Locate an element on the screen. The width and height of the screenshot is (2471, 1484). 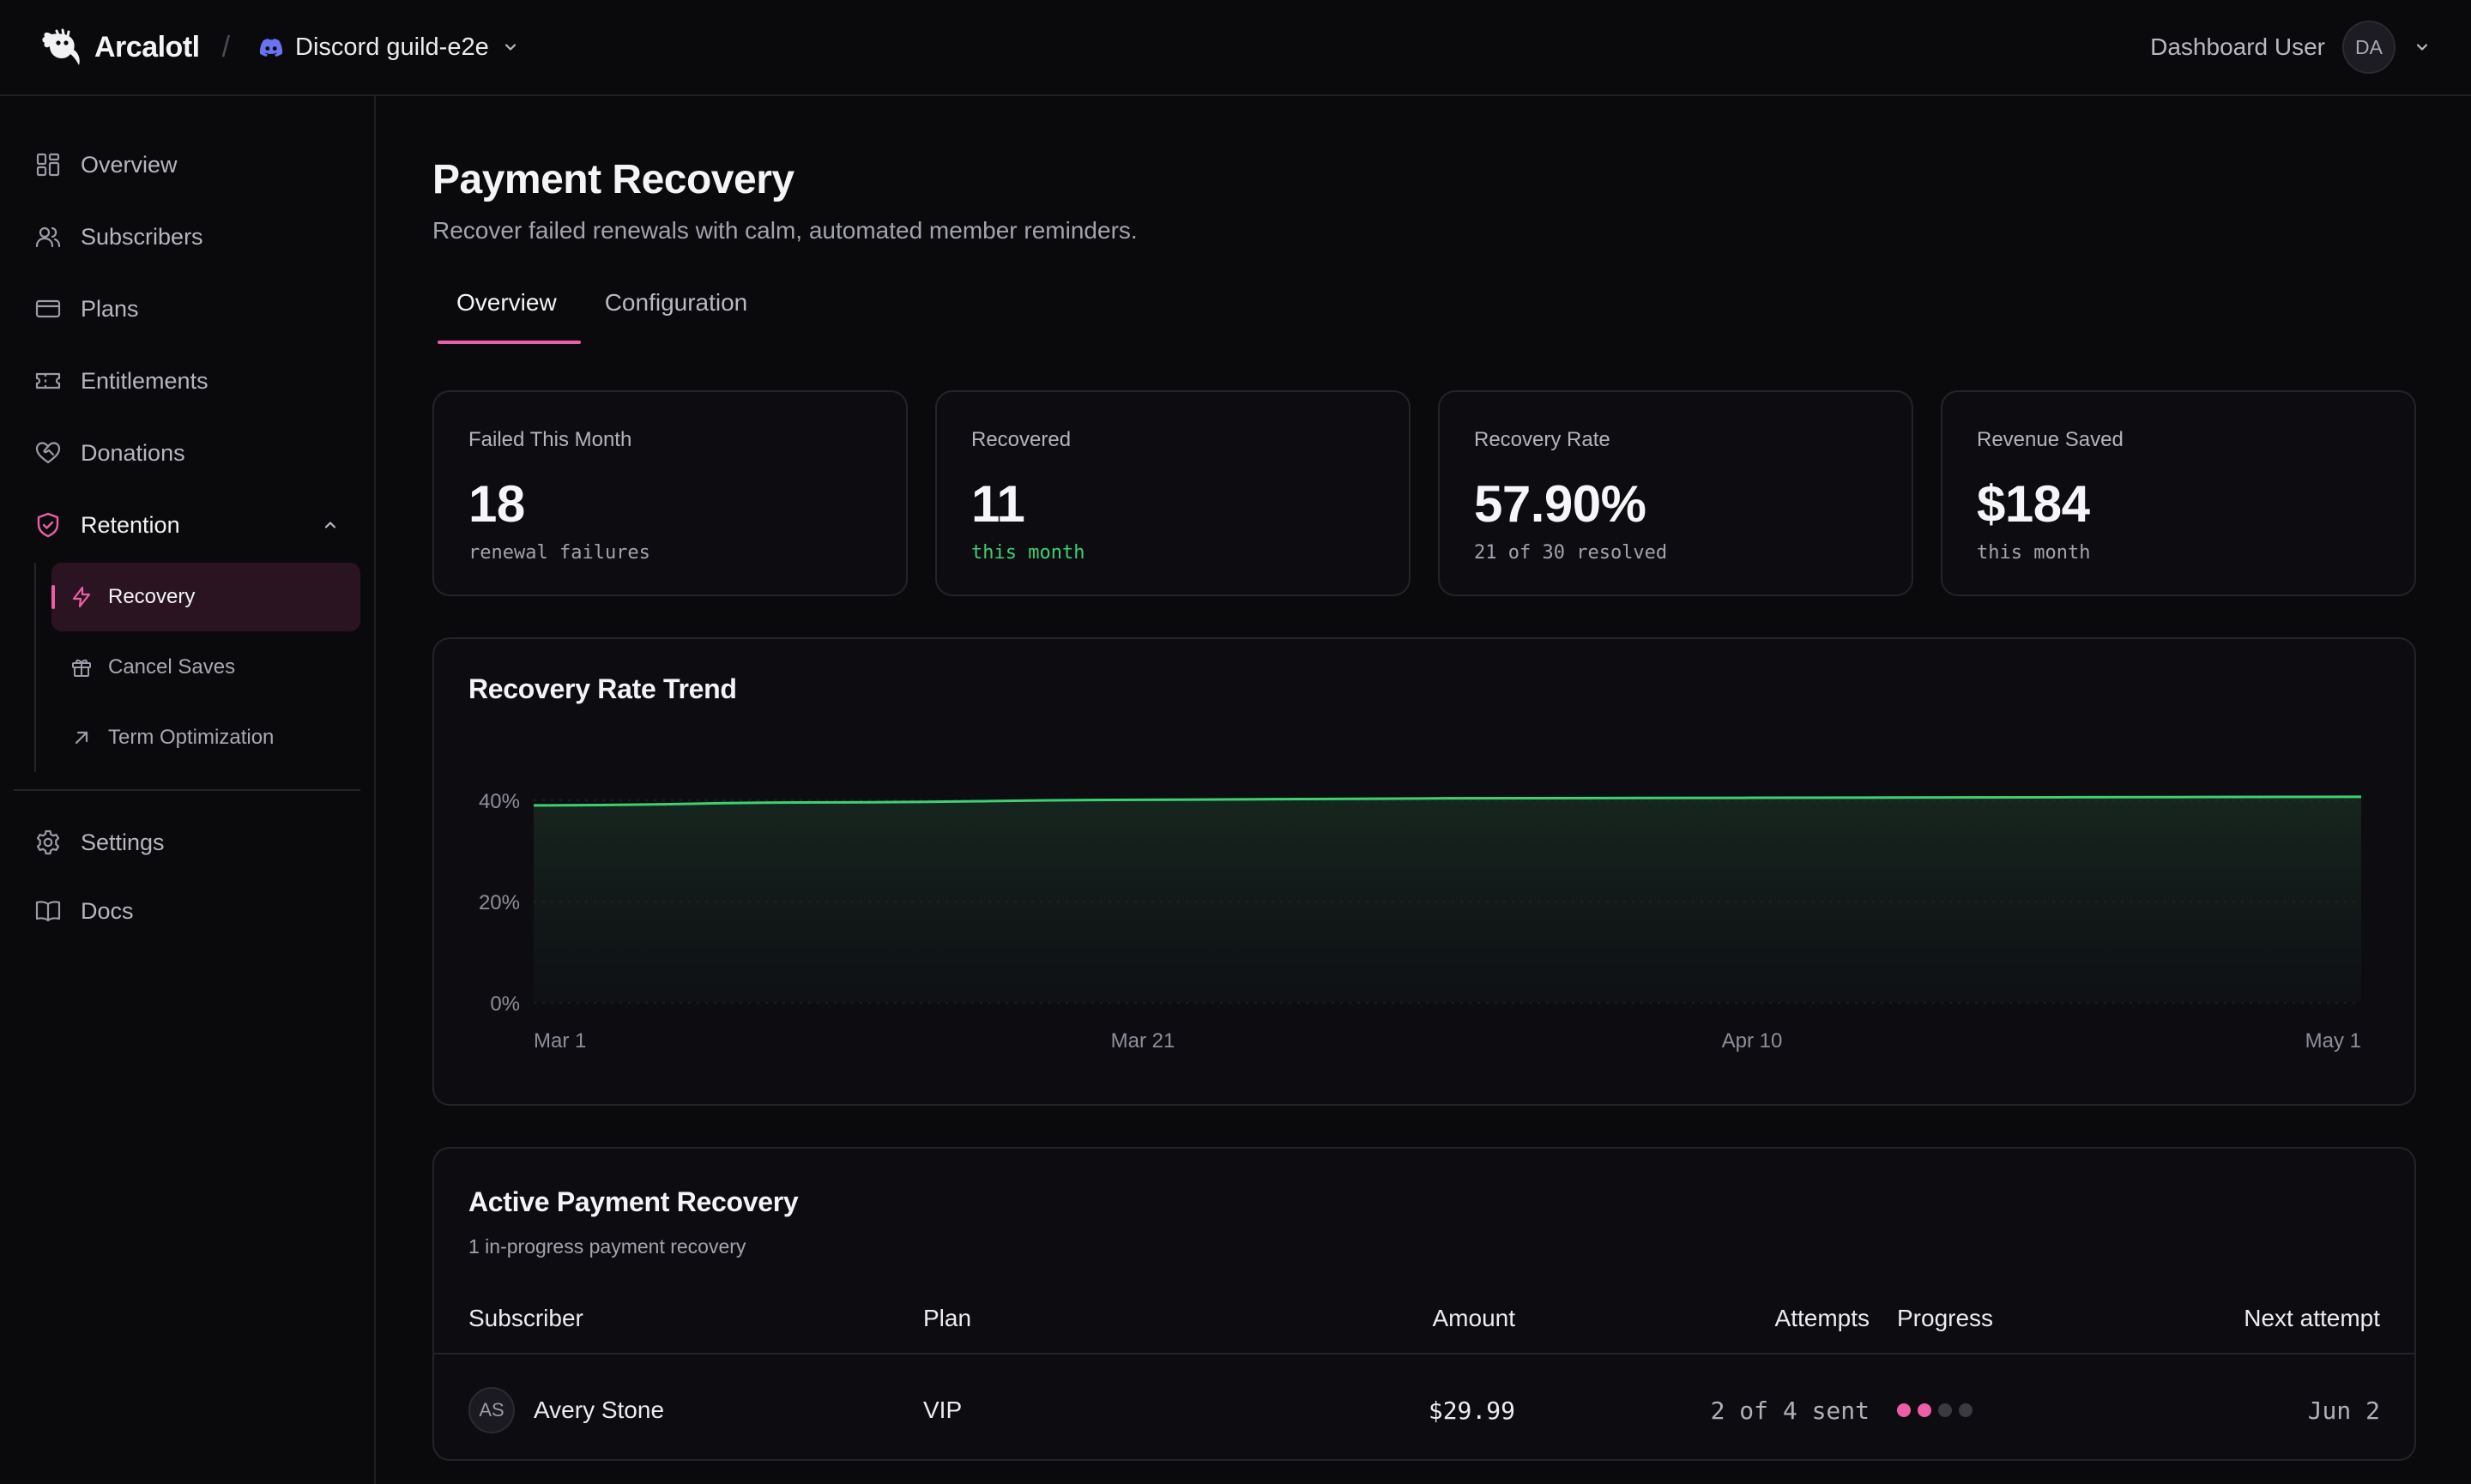
sidebar-item-term-optimization: Term Optimization is located at coordinates (205, 737).